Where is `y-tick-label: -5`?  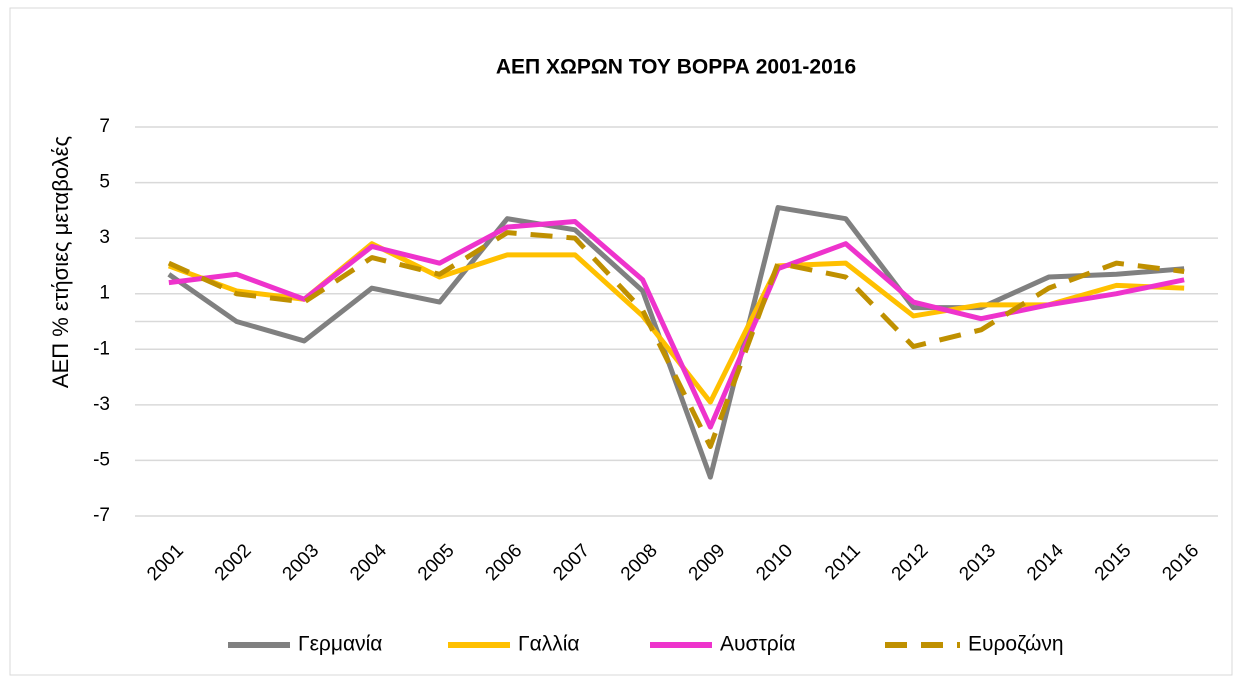 y-tick-label: -5 is located at coordinates (101, 459).